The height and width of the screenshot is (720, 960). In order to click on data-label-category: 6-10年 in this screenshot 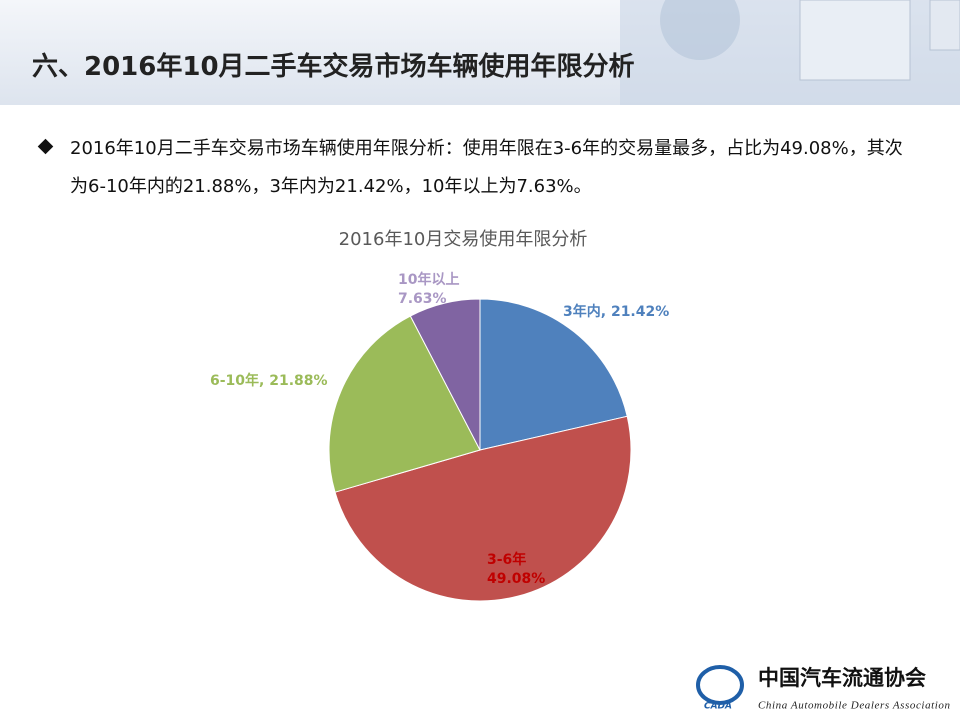, I will do `click(234, 380)`.